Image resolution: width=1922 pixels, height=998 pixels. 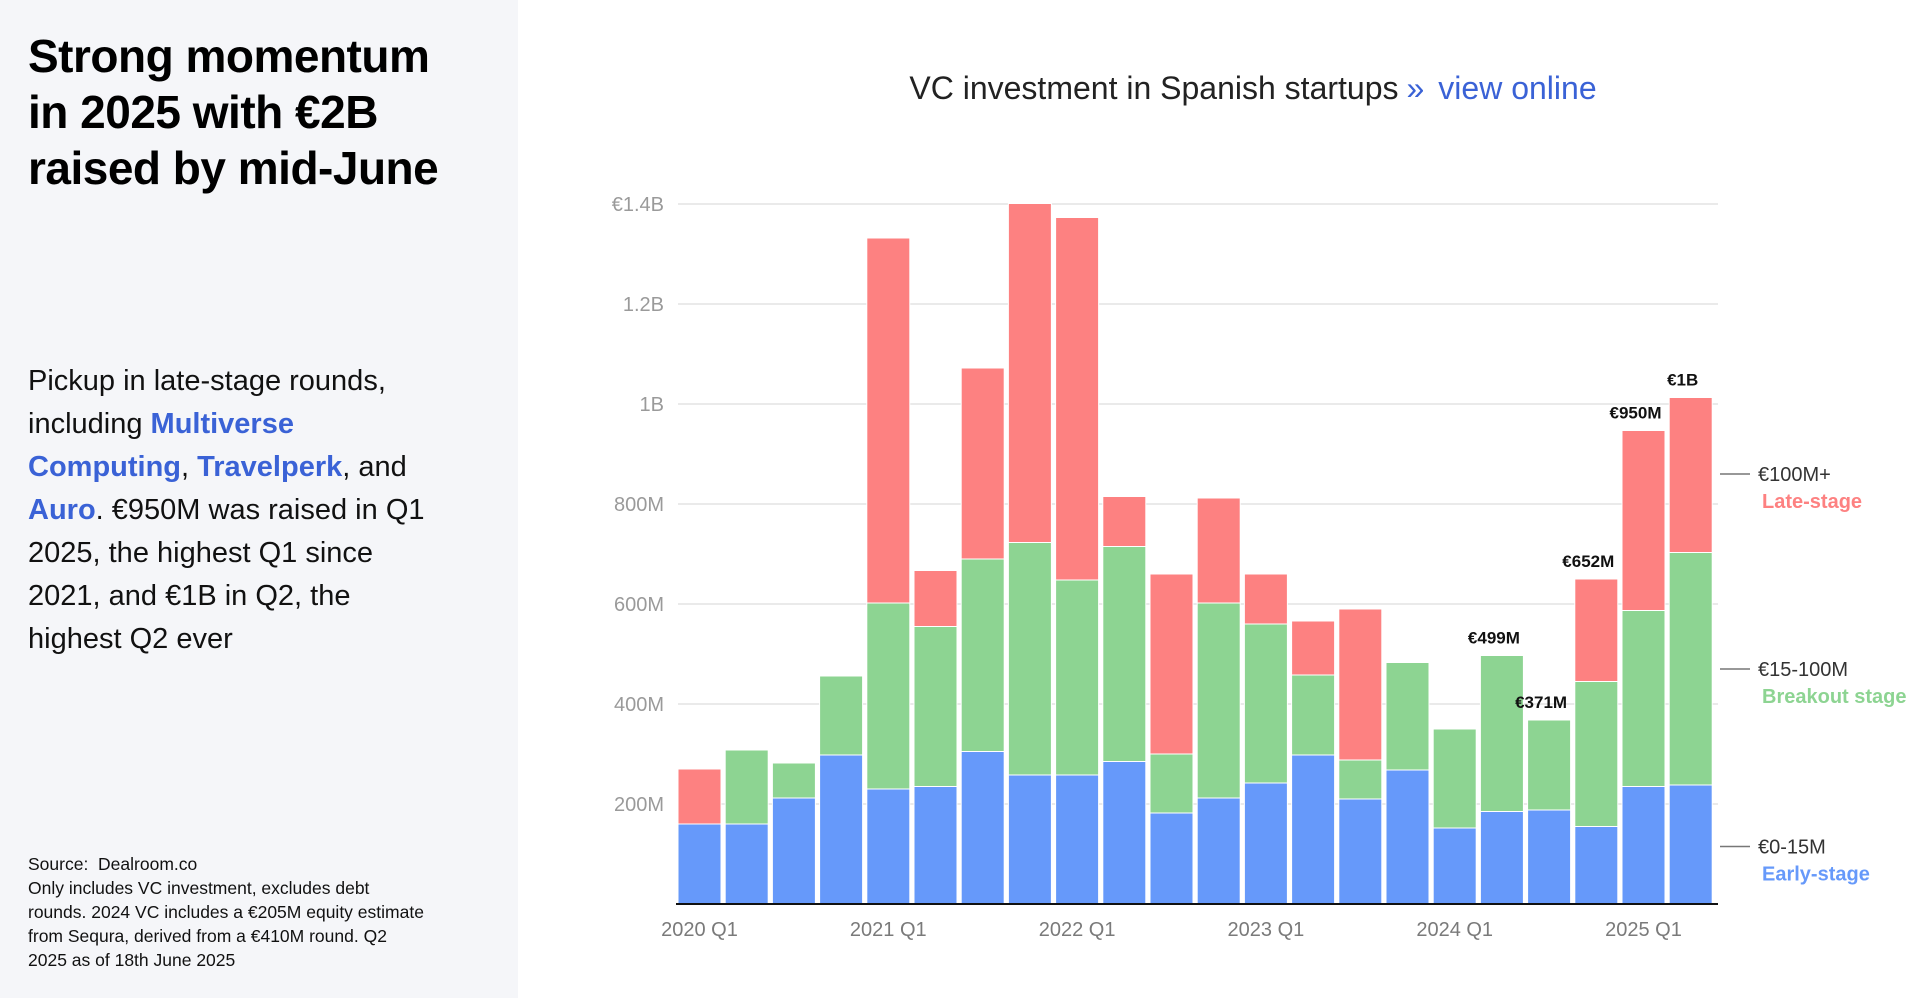 I want to click on x-tick-label: 2021 Q1, so click(x=888, y=930).